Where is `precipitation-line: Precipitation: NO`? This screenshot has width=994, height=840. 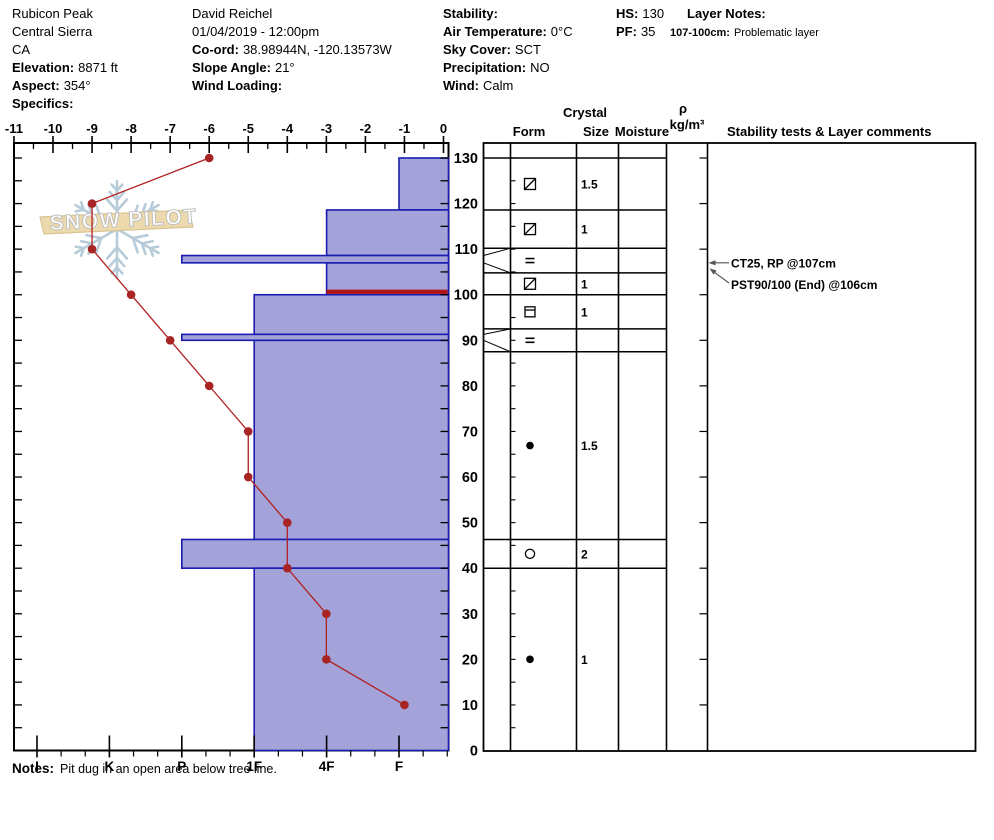
precipitation-line: Precipitation: NO is located at coordinates (496, 67).